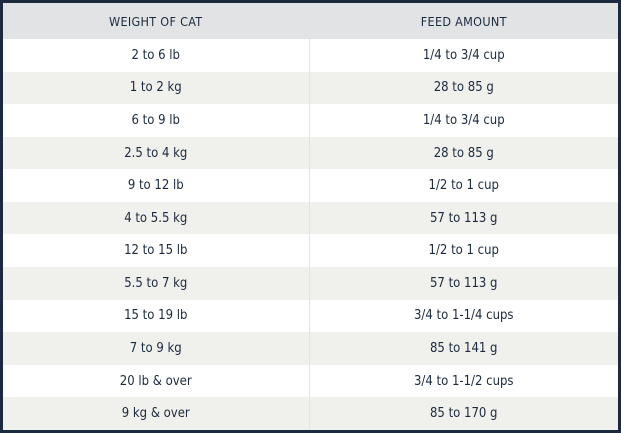 The height and width of the screenshot is (433, 621). I want to click on cat-weight-cell: 12 to 15 lb, so click(156, 251).